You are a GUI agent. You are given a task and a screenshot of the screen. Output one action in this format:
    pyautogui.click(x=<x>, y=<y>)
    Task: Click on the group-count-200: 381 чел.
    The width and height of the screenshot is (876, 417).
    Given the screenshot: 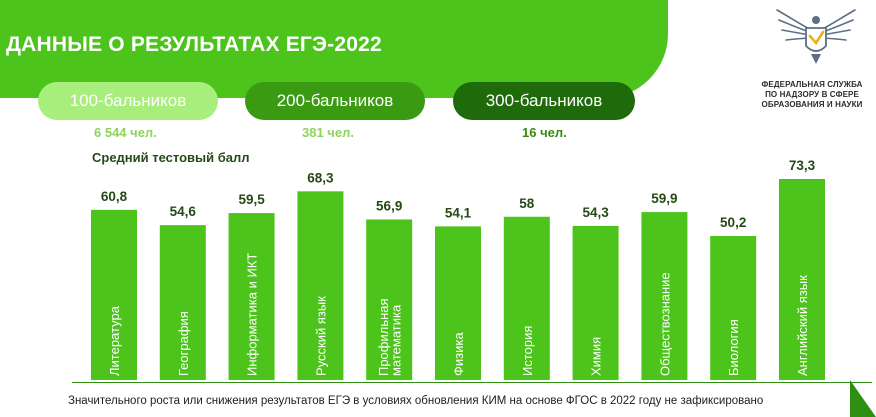 What is the action you would take?
    pyautogui.click(x=328, y=132)
    